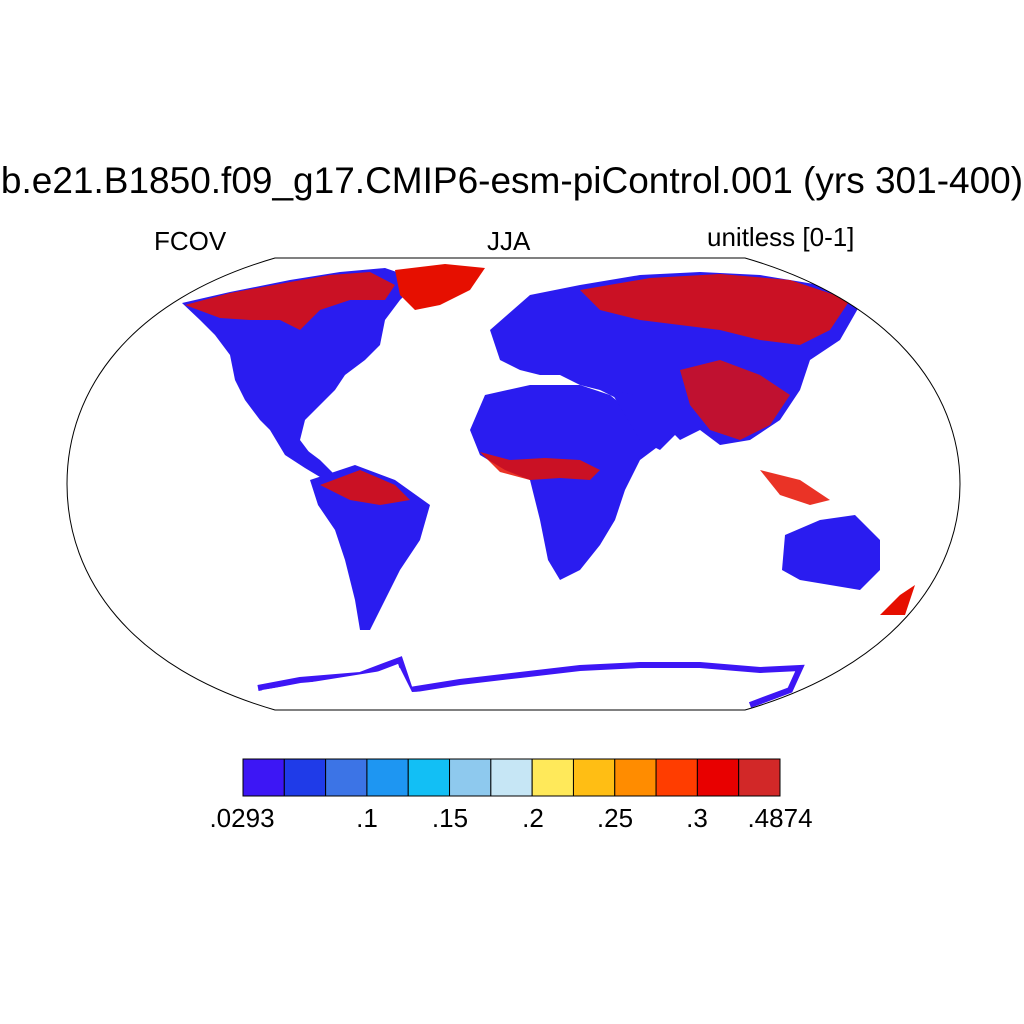  Describe the element at coordinates (521, 686) in the screenshot. I see `antarctica-fill` at that location.